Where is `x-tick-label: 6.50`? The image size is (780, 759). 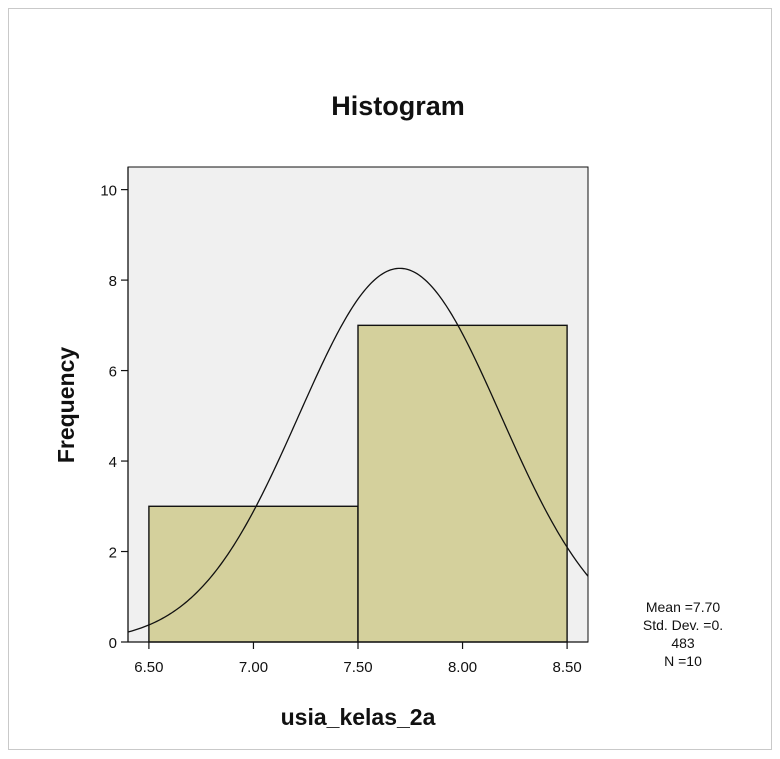 x-tick-label: 6.50 is located at coordinates (148, 667).